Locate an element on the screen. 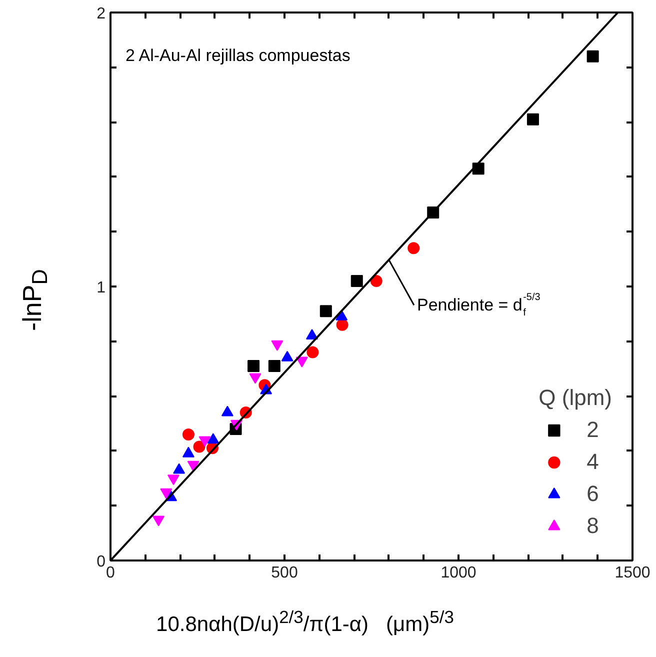 The height and width of the screenshot is (657, 656). annotation: 2 Al-Au-Al rejillas compuestas is located at coordinates (238, 55).